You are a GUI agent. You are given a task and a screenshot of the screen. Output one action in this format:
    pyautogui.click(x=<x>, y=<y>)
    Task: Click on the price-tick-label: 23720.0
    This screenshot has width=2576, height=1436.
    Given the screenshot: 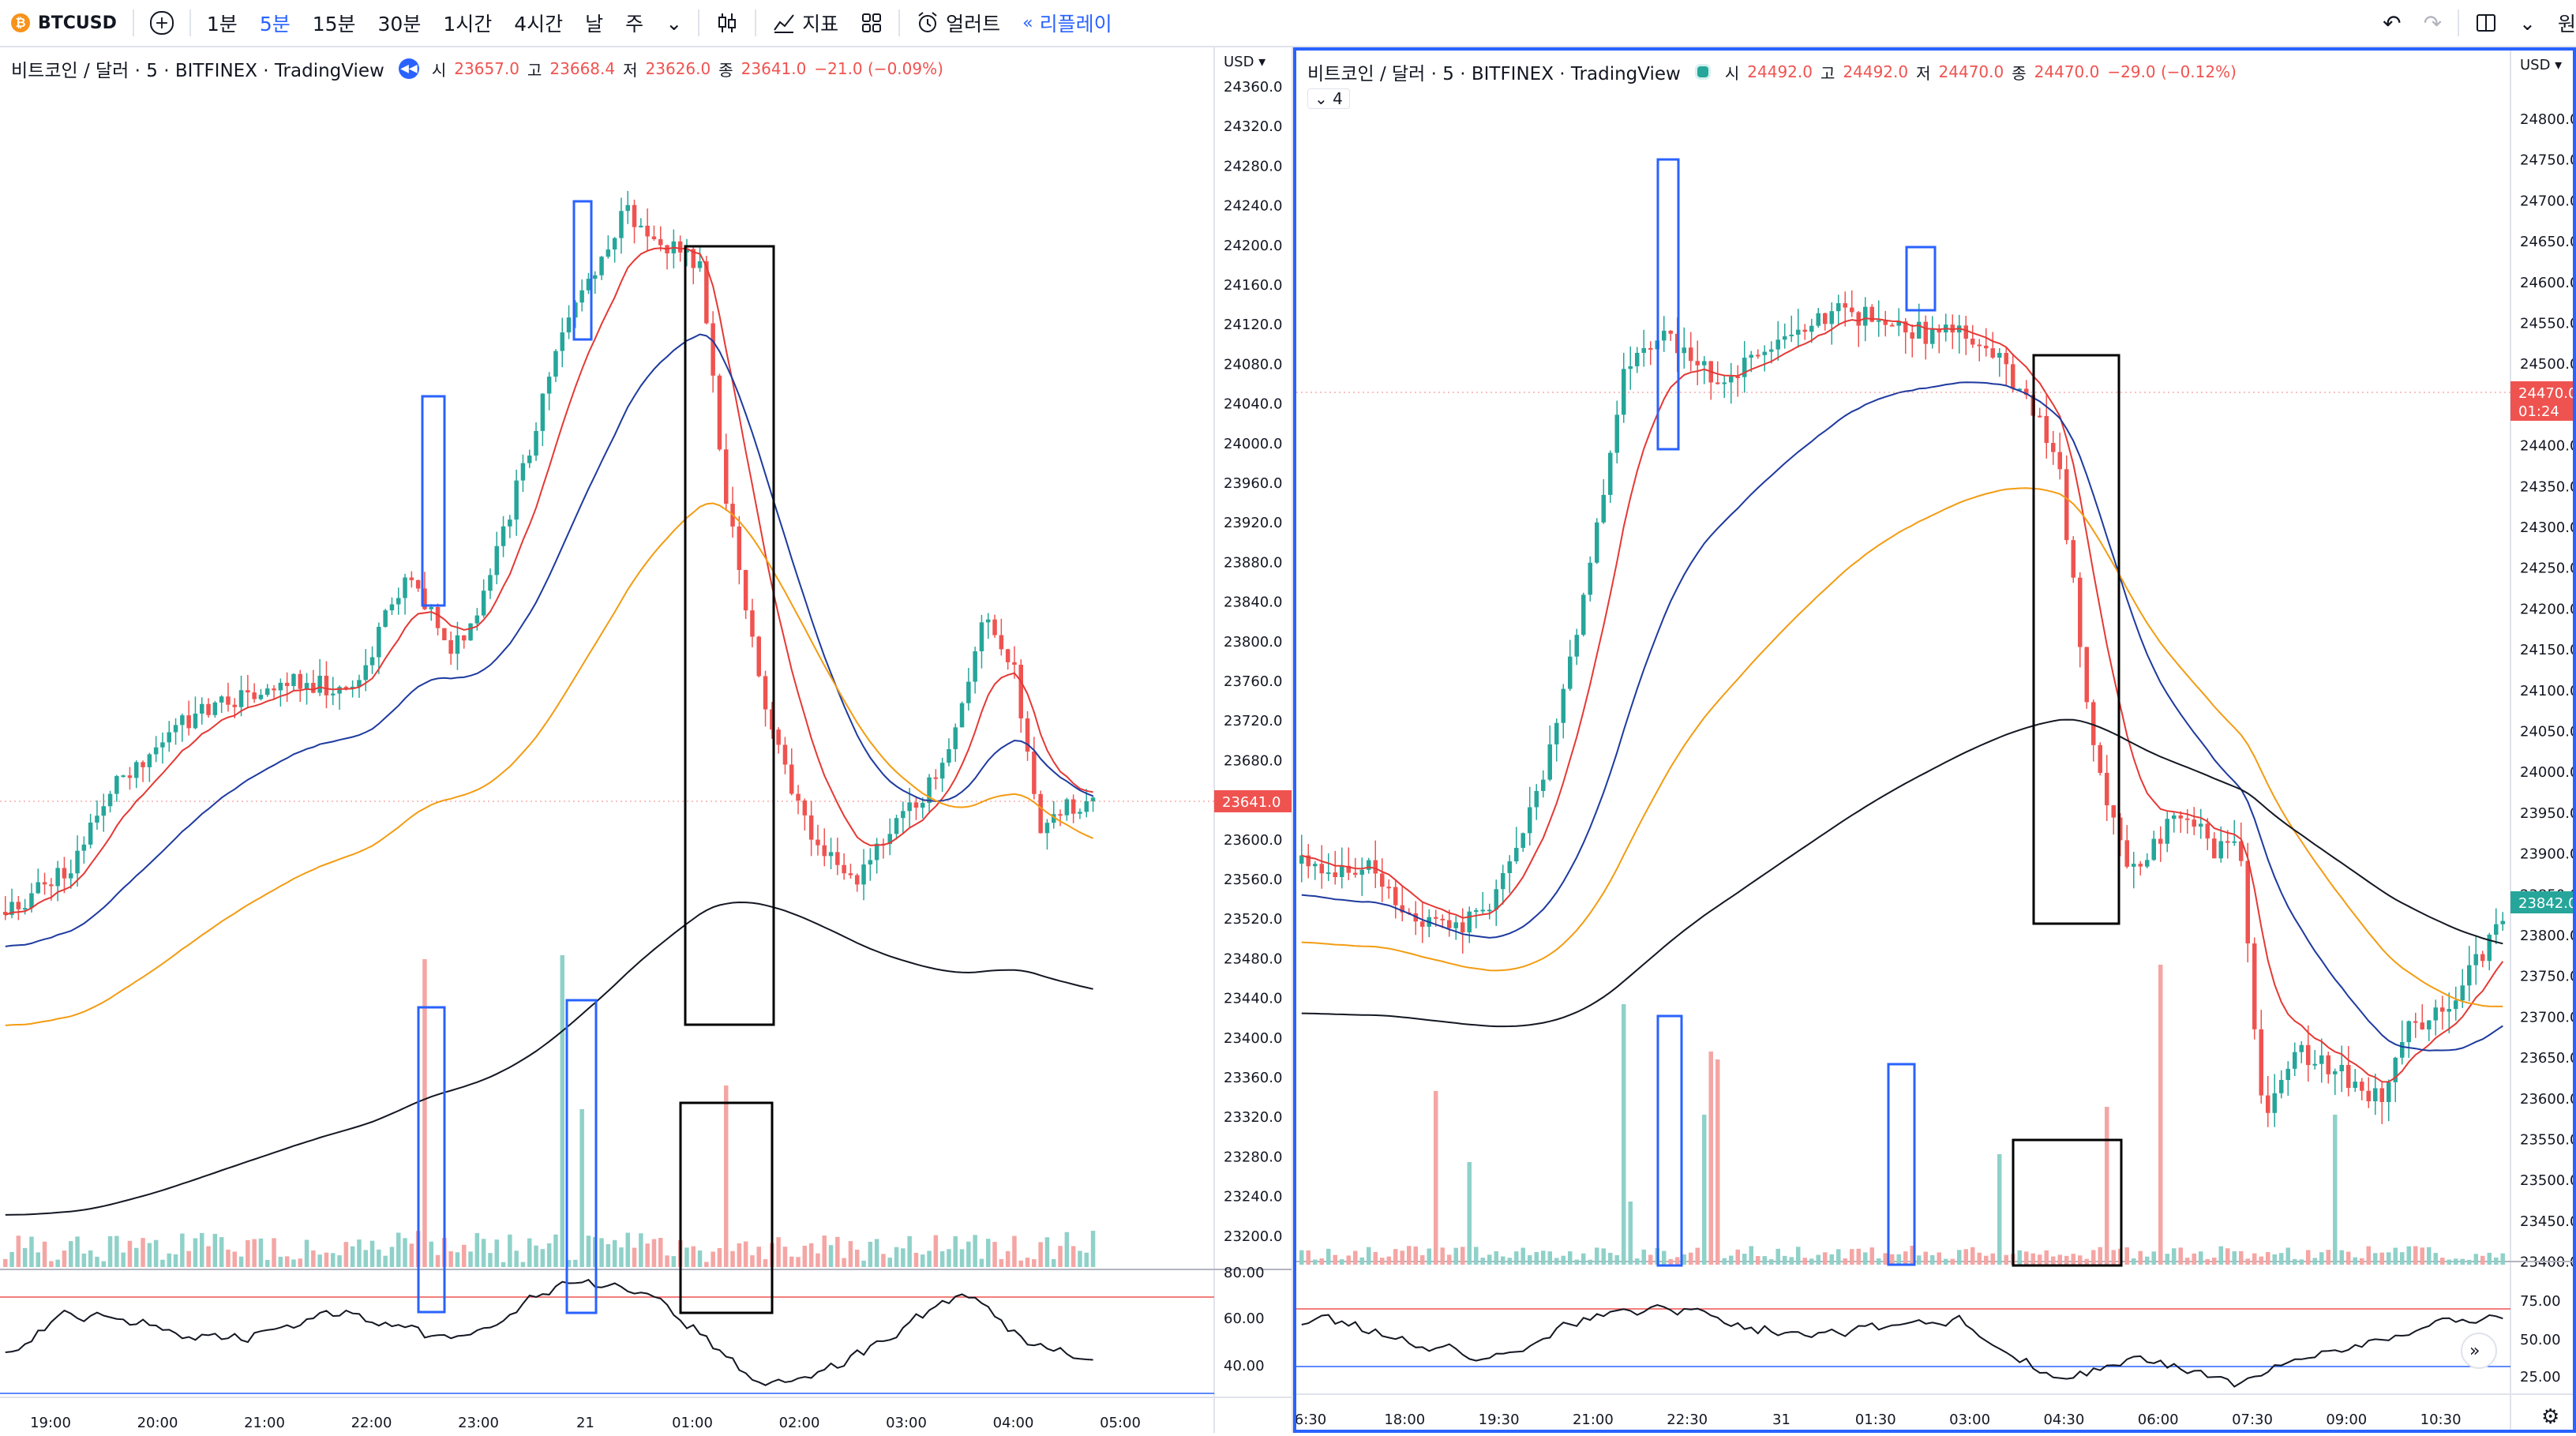 What is the action you would take?
    pyautogui.click(x=1253, y=721)
    